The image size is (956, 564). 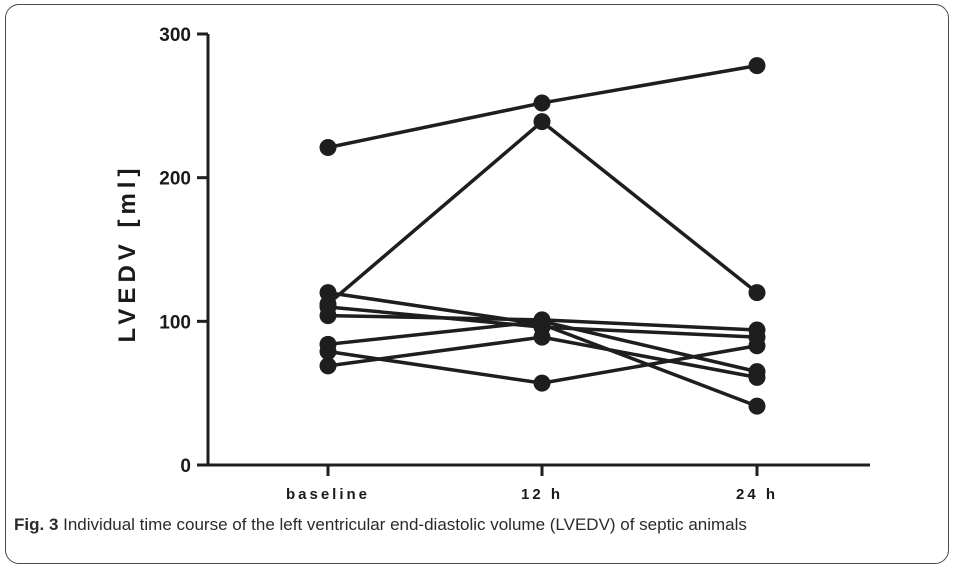 What do you see at coordinates (757, 494) in the screenshot?
I see `x-tick-label-2: 24 h` at bounding box center [757, 494].